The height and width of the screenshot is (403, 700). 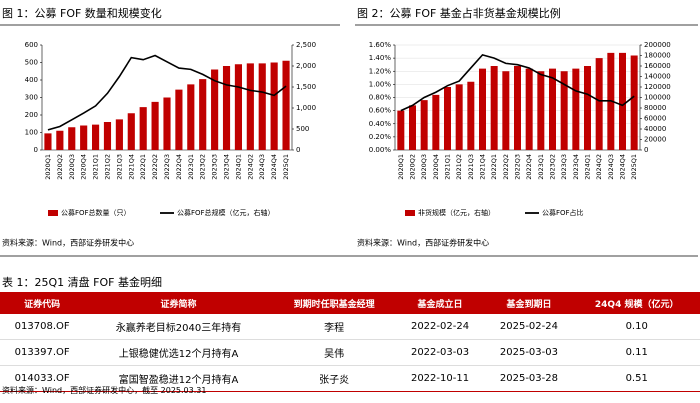 What do you see at coordinates (178, 352) in the screenshot?
I see `cell: 上银稳健优选12个月持有A` at bounding box center [178, 352].